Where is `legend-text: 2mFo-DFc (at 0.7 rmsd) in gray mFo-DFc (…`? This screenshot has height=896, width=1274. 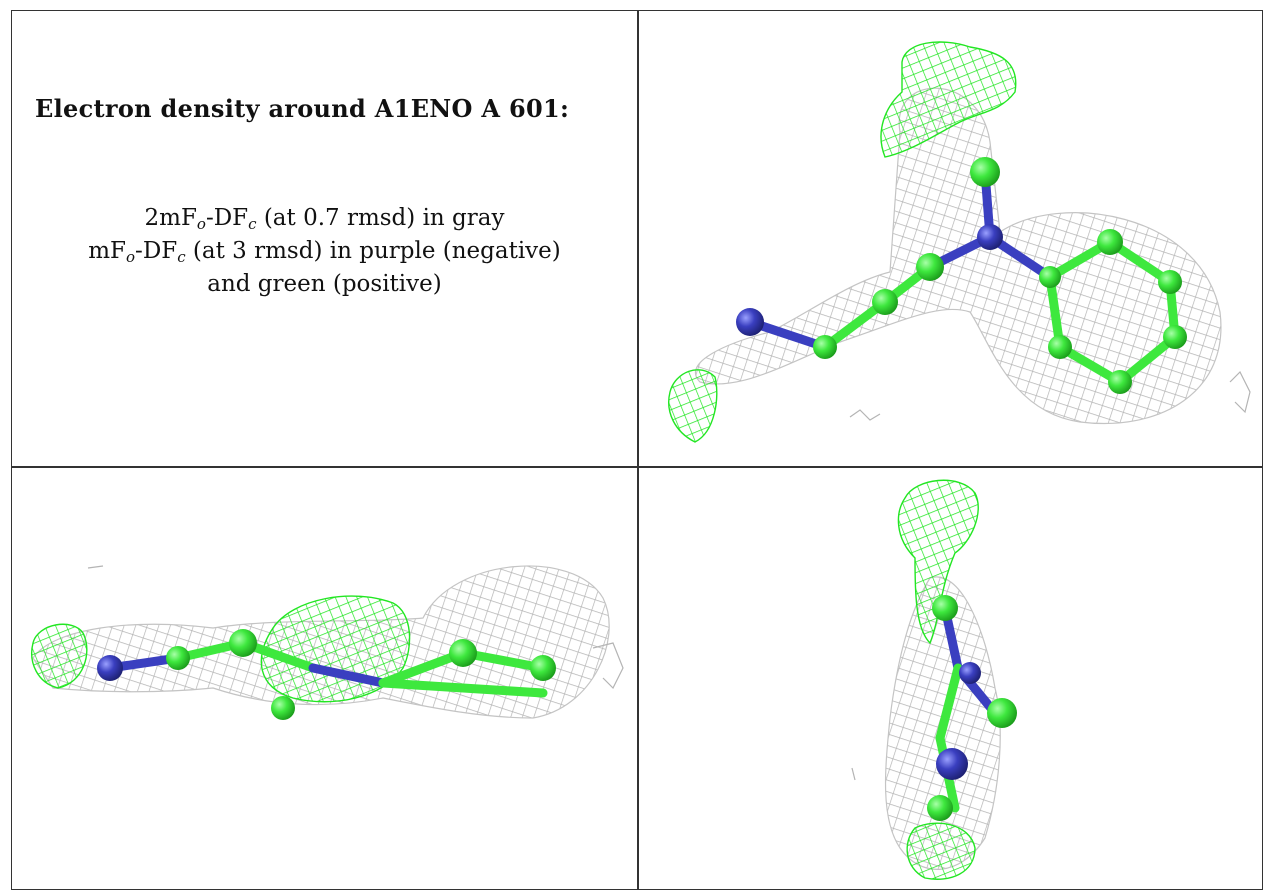
legend-text: 2mFo-DFc (at 0.7 rmsd) in gray mFo-DFc (… is located at coordinates (324, 251).